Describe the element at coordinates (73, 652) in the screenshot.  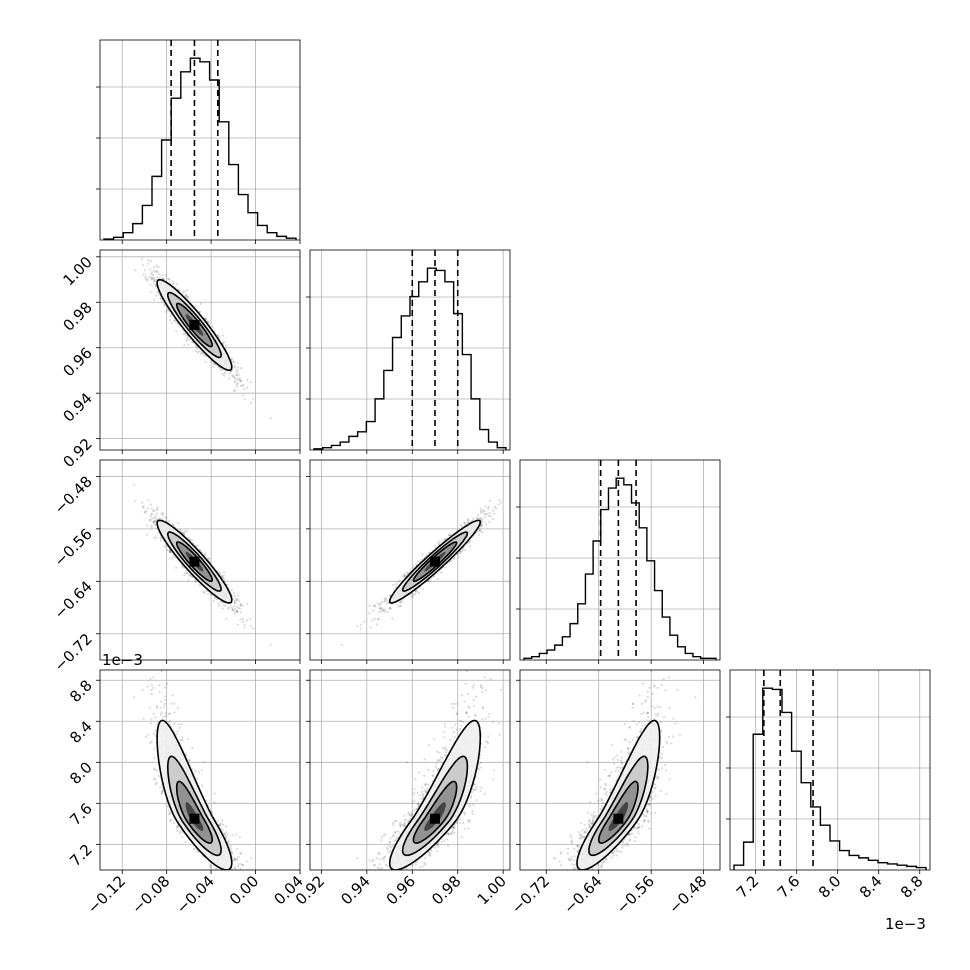
I see `y-tick-label: −0.72` at that location.